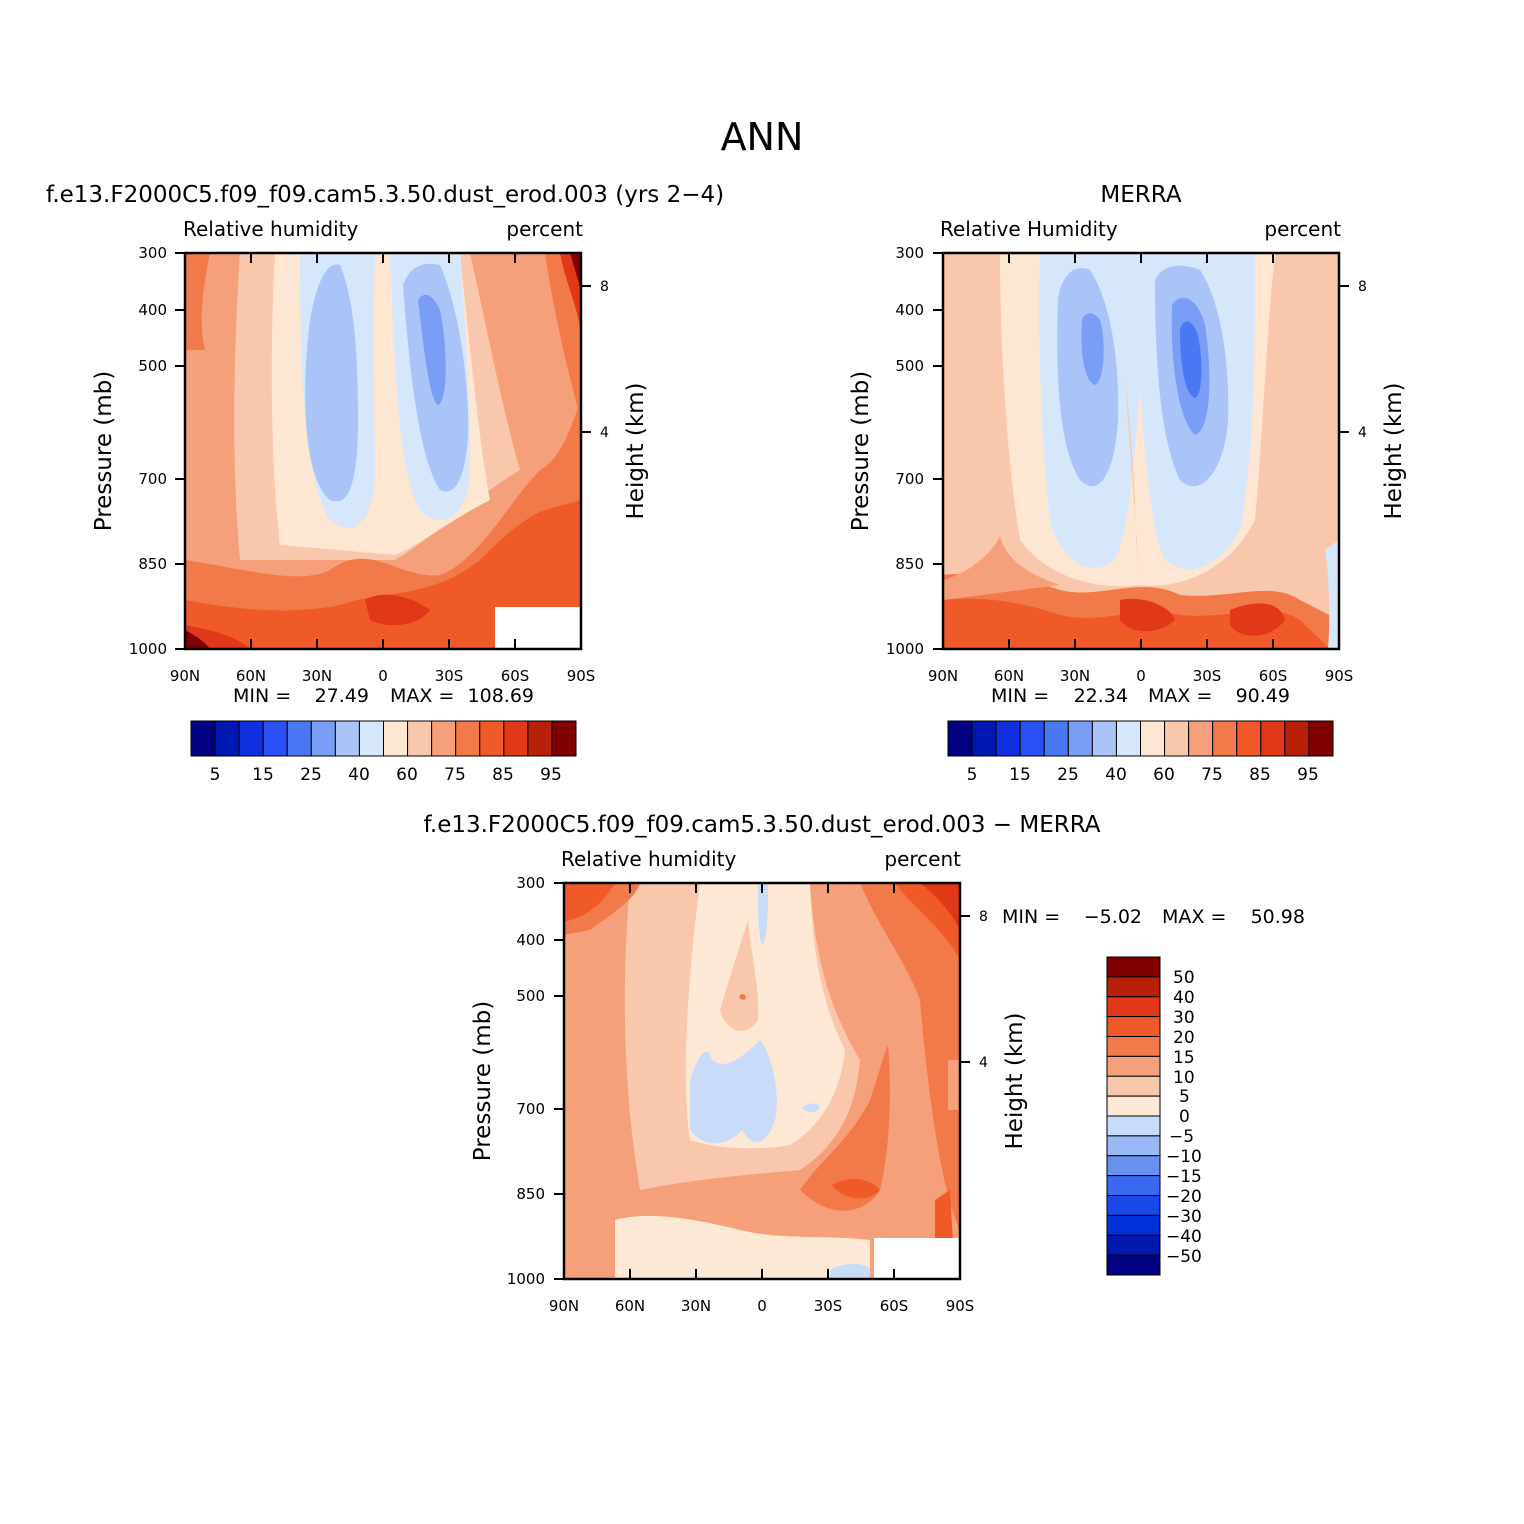 The image size is (1524, 1524). I want to click on max-label: MAX =, so click(1180, 696).